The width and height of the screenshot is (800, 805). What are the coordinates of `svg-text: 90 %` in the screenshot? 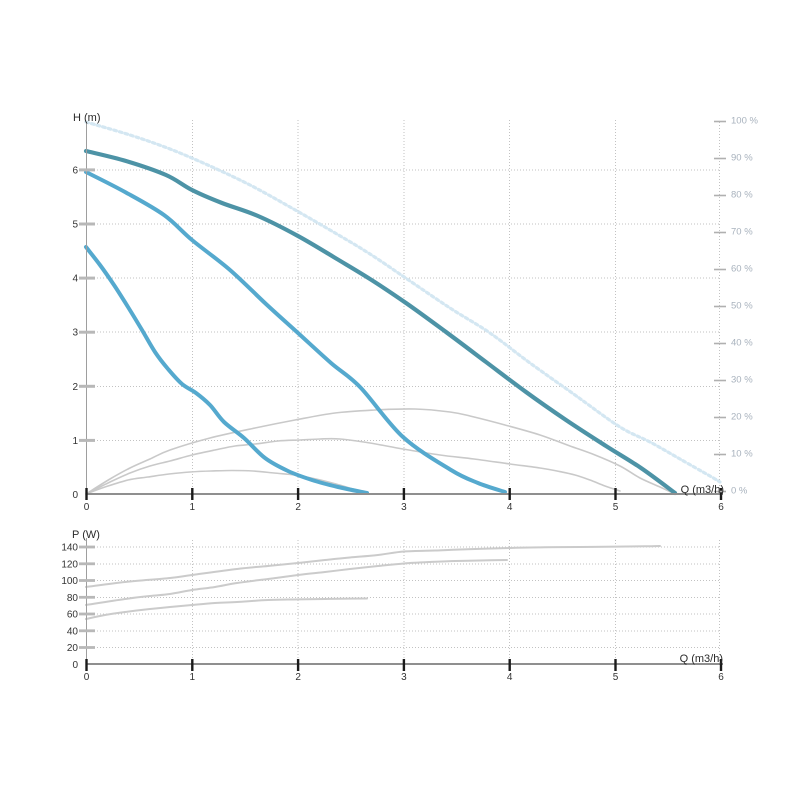 It's located at (742, 158).